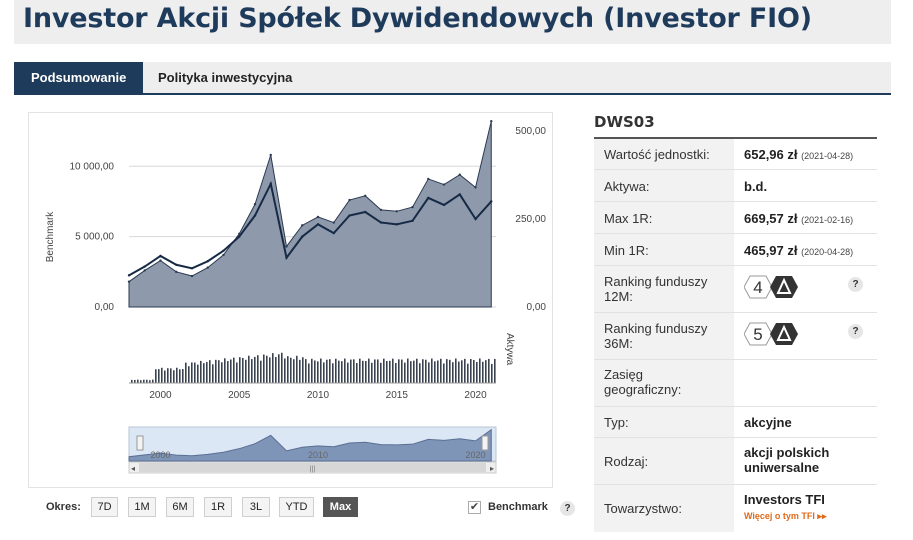 The width and height of the screenshot is (913, 540). I want to click on analizy-icon, so click(784, 332).